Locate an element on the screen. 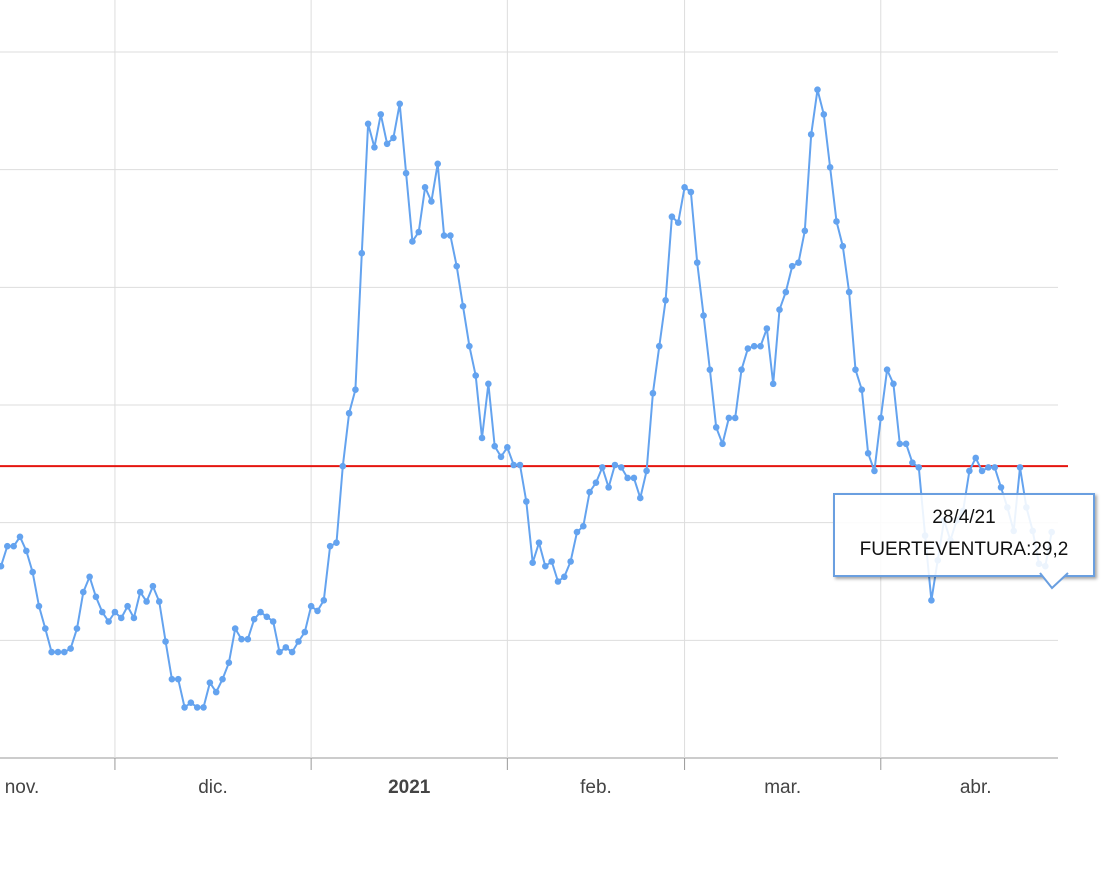 This screenshot has height=876, width=1112. x-tick-label: feb. is located at coordinates (596, 787).